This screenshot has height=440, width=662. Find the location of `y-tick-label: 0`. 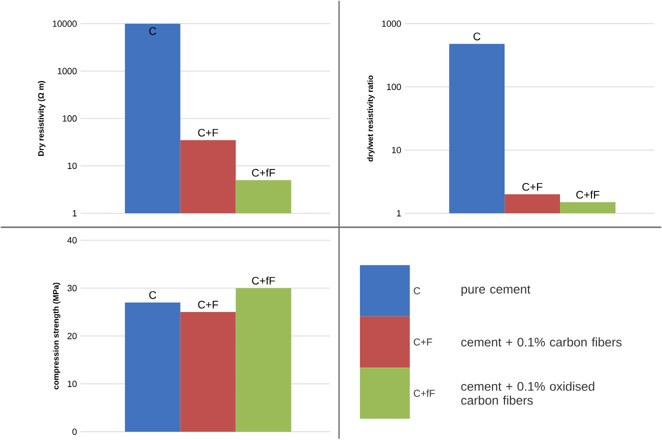

y-tick-label: 0 is located at coordinates (74, 432).